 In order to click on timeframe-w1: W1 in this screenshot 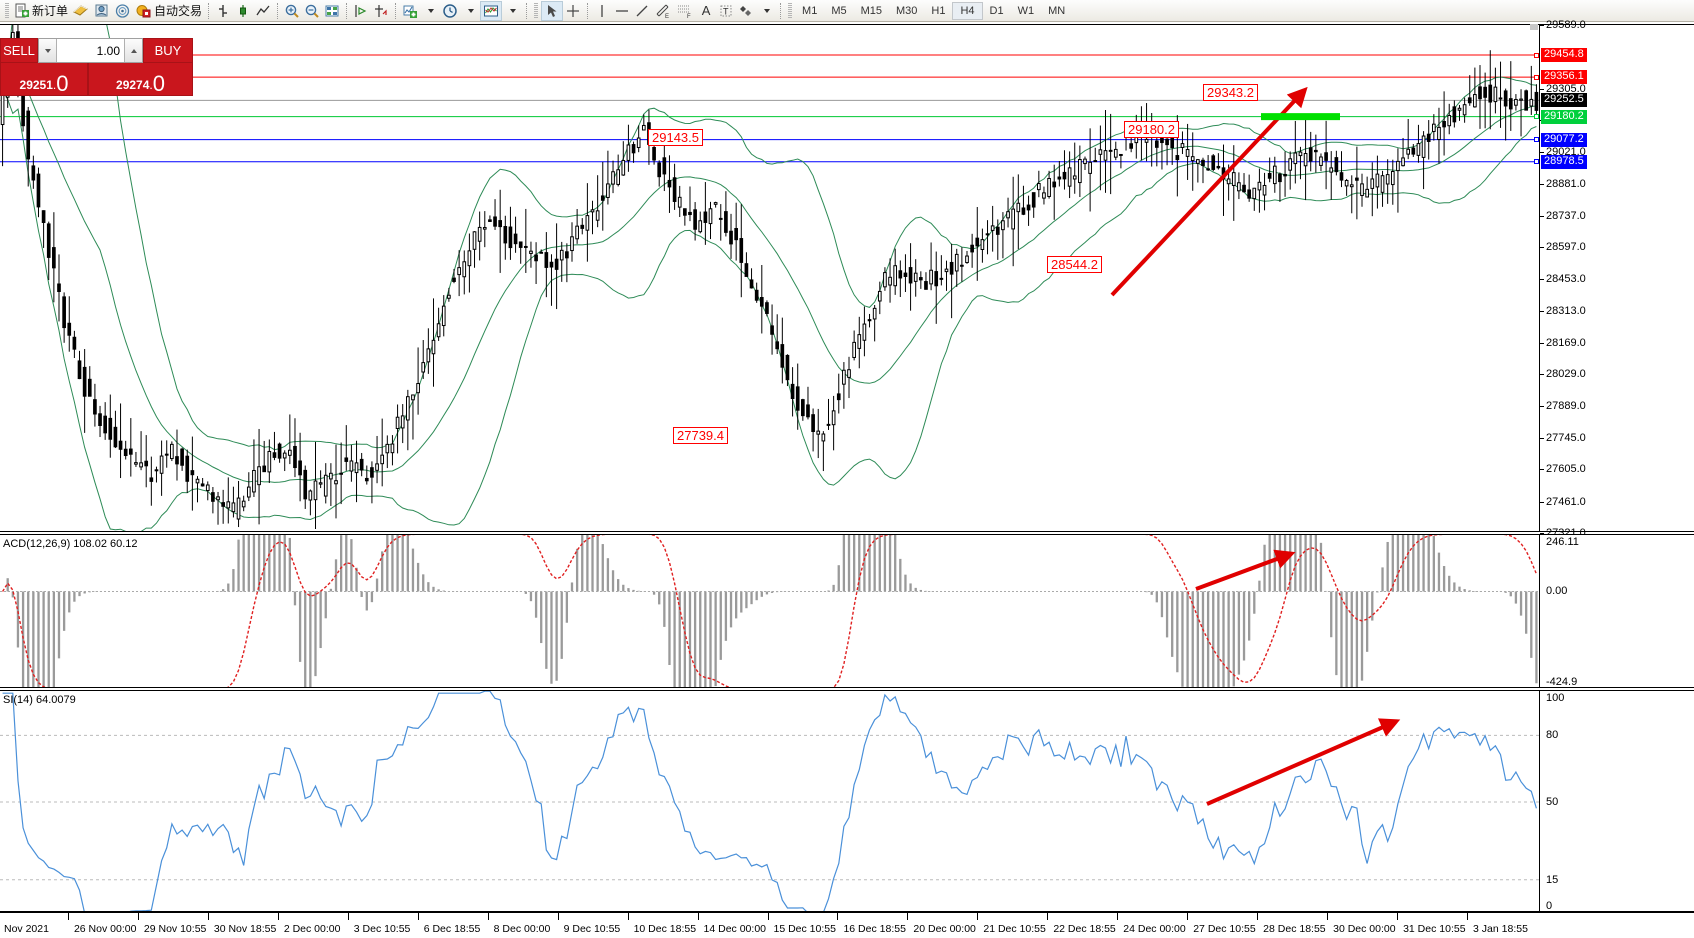, I will do `click(1026, 10)`.